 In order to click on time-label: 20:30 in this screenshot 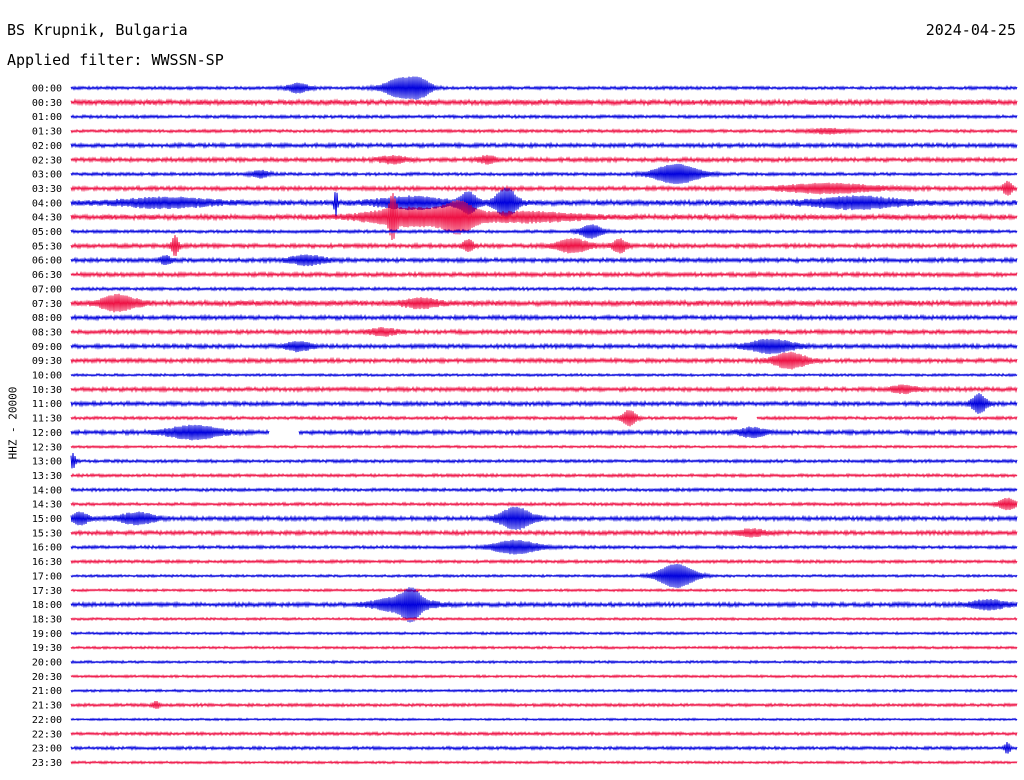, I will do `click(47, 677)`.